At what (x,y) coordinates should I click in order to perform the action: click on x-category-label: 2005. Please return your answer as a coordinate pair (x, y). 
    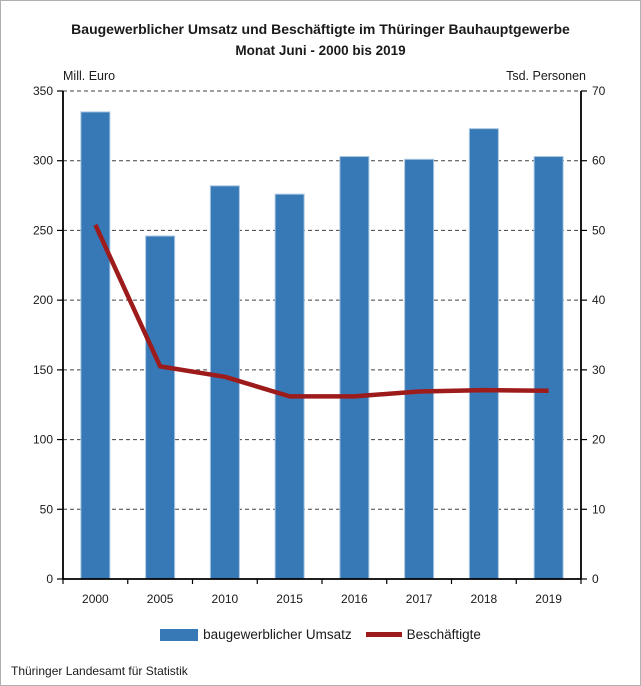
    Looking at the image, I should click on (160, 599).